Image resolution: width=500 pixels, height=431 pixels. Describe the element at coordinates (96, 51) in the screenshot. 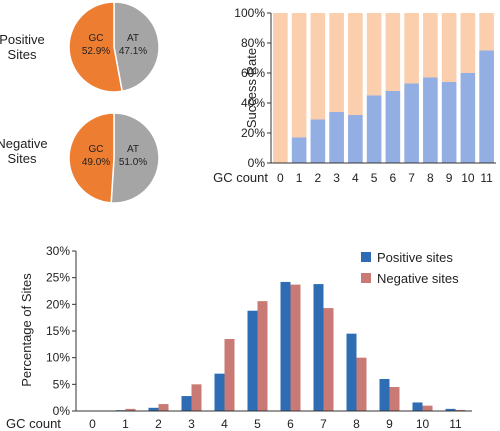

I see `pie-value-gc: 52.9%` at that location.